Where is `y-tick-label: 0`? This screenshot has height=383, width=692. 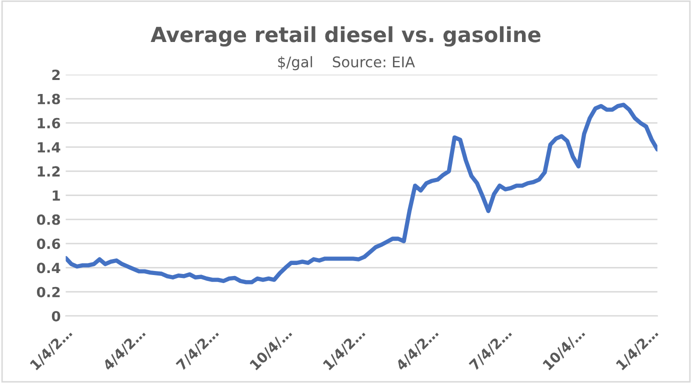
y-tick-label: 0 is located at coordinates (56, 316).